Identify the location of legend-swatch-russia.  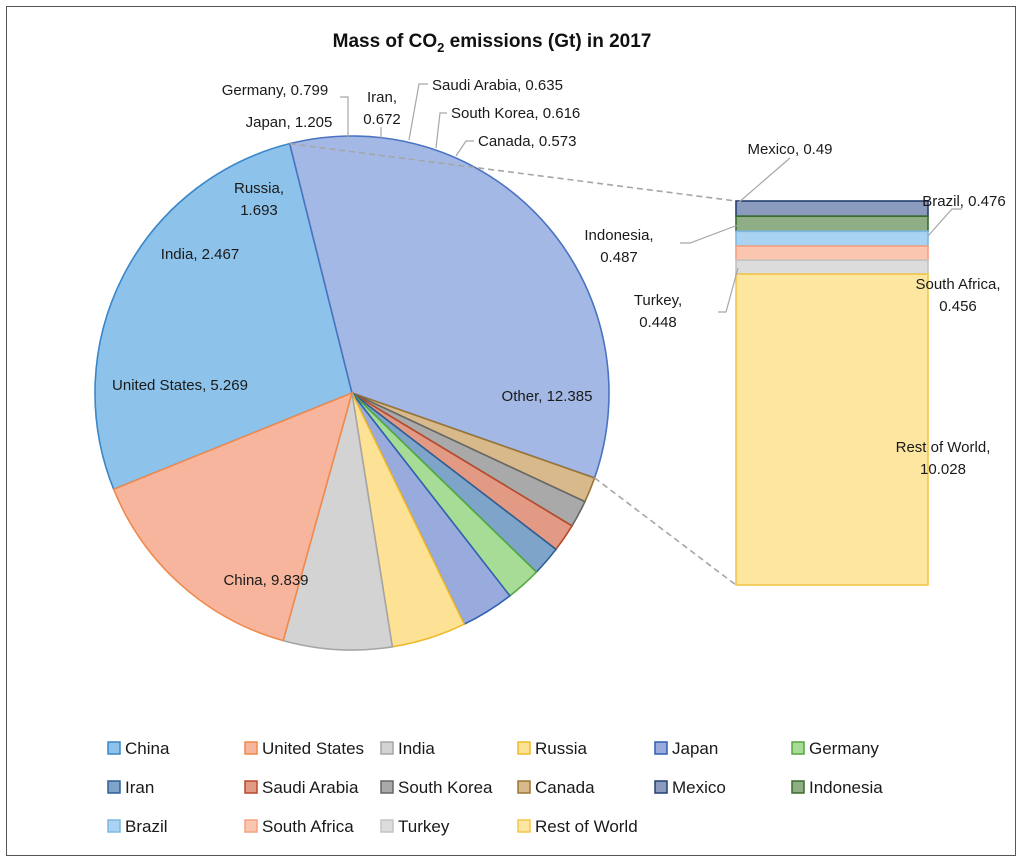
(524, 748).